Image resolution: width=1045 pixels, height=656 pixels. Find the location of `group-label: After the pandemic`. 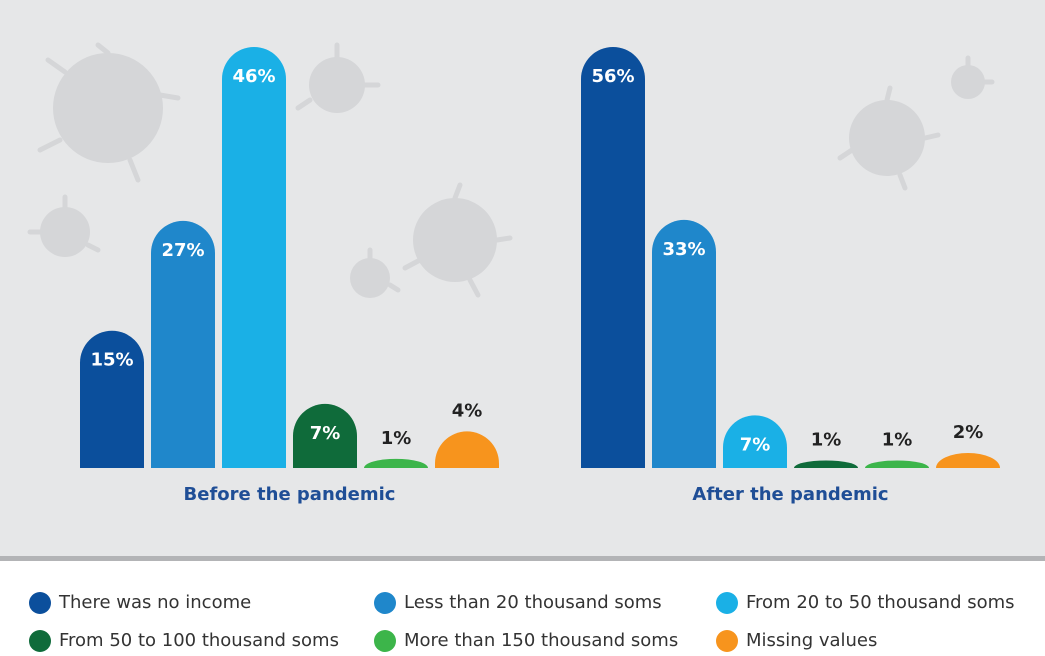

group-label: After the pandemic is located at coordinates (790, 494).